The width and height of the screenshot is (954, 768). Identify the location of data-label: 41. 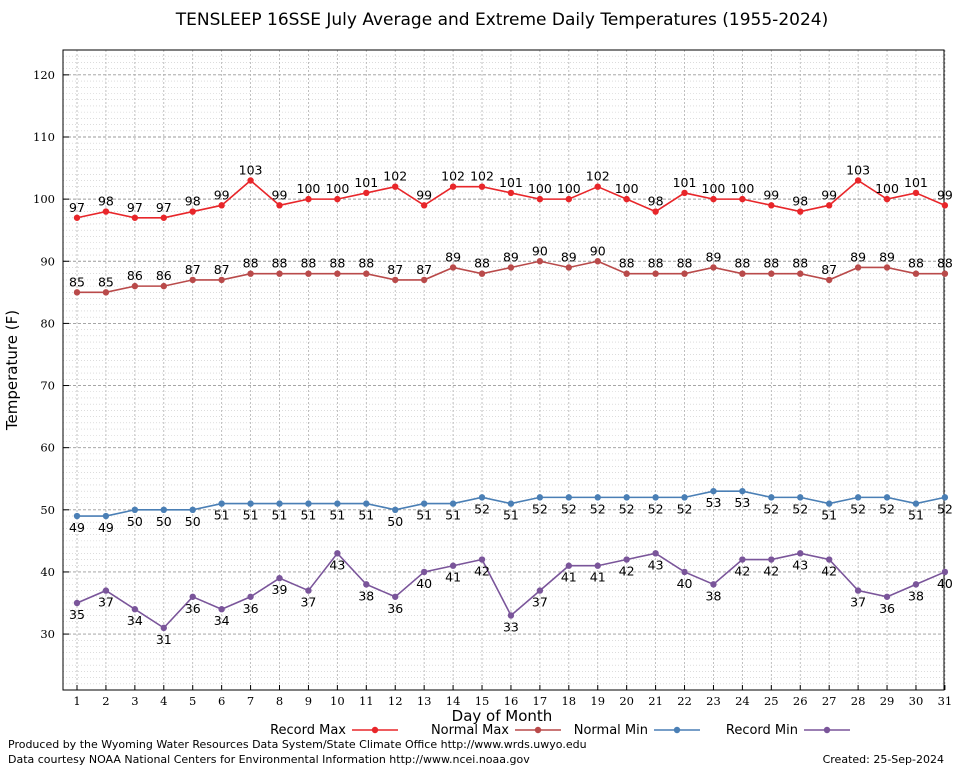
(598, 577).